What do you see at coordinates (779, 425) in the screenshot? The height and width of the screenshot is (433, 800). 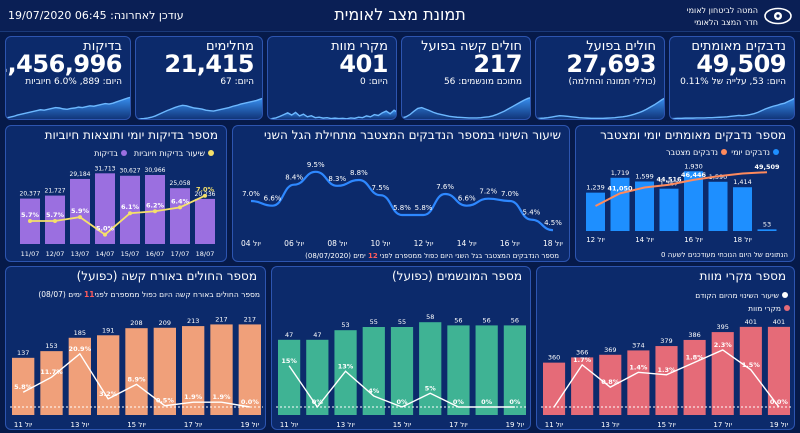 I see `x-tick-label: 19 יול` at bounding box center [779, 425].